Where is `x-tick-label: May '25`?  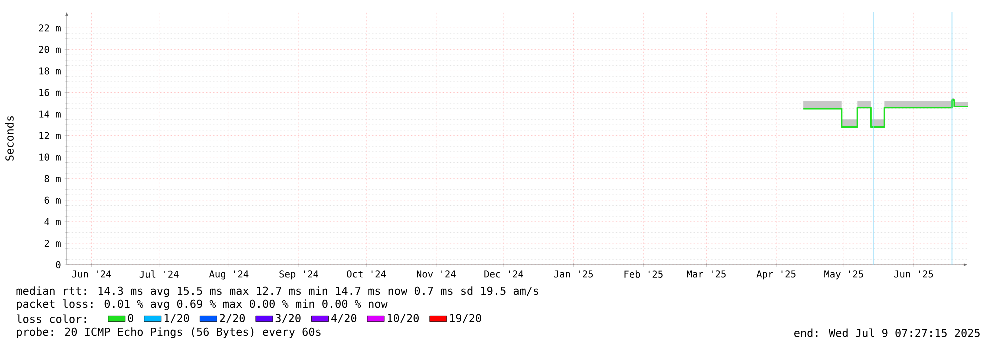 x-tick-label: May '25 is located at coordinates (844, 275).